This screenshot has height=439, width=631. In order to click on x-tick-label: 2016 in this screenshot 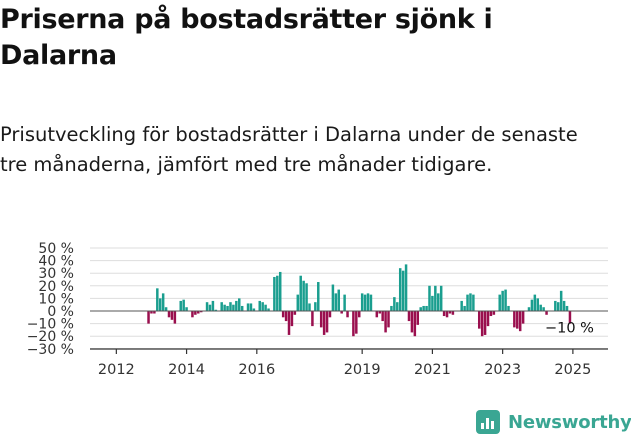, I will do `click(256, 370)`.